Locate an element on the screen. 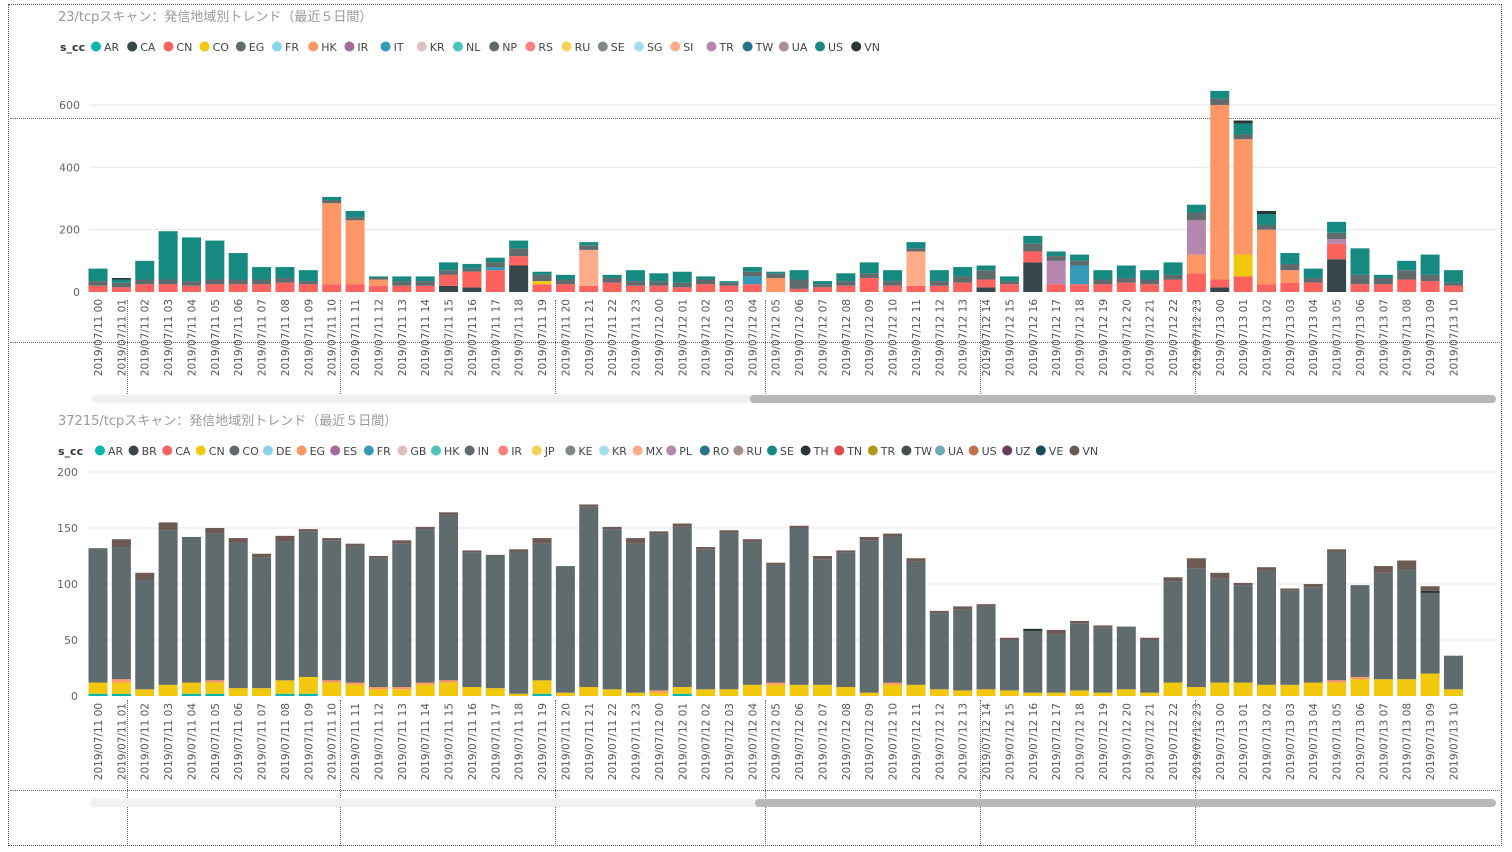 The image size is (1512, 852). legend-entry: NP is located at coordinates (509, 47).